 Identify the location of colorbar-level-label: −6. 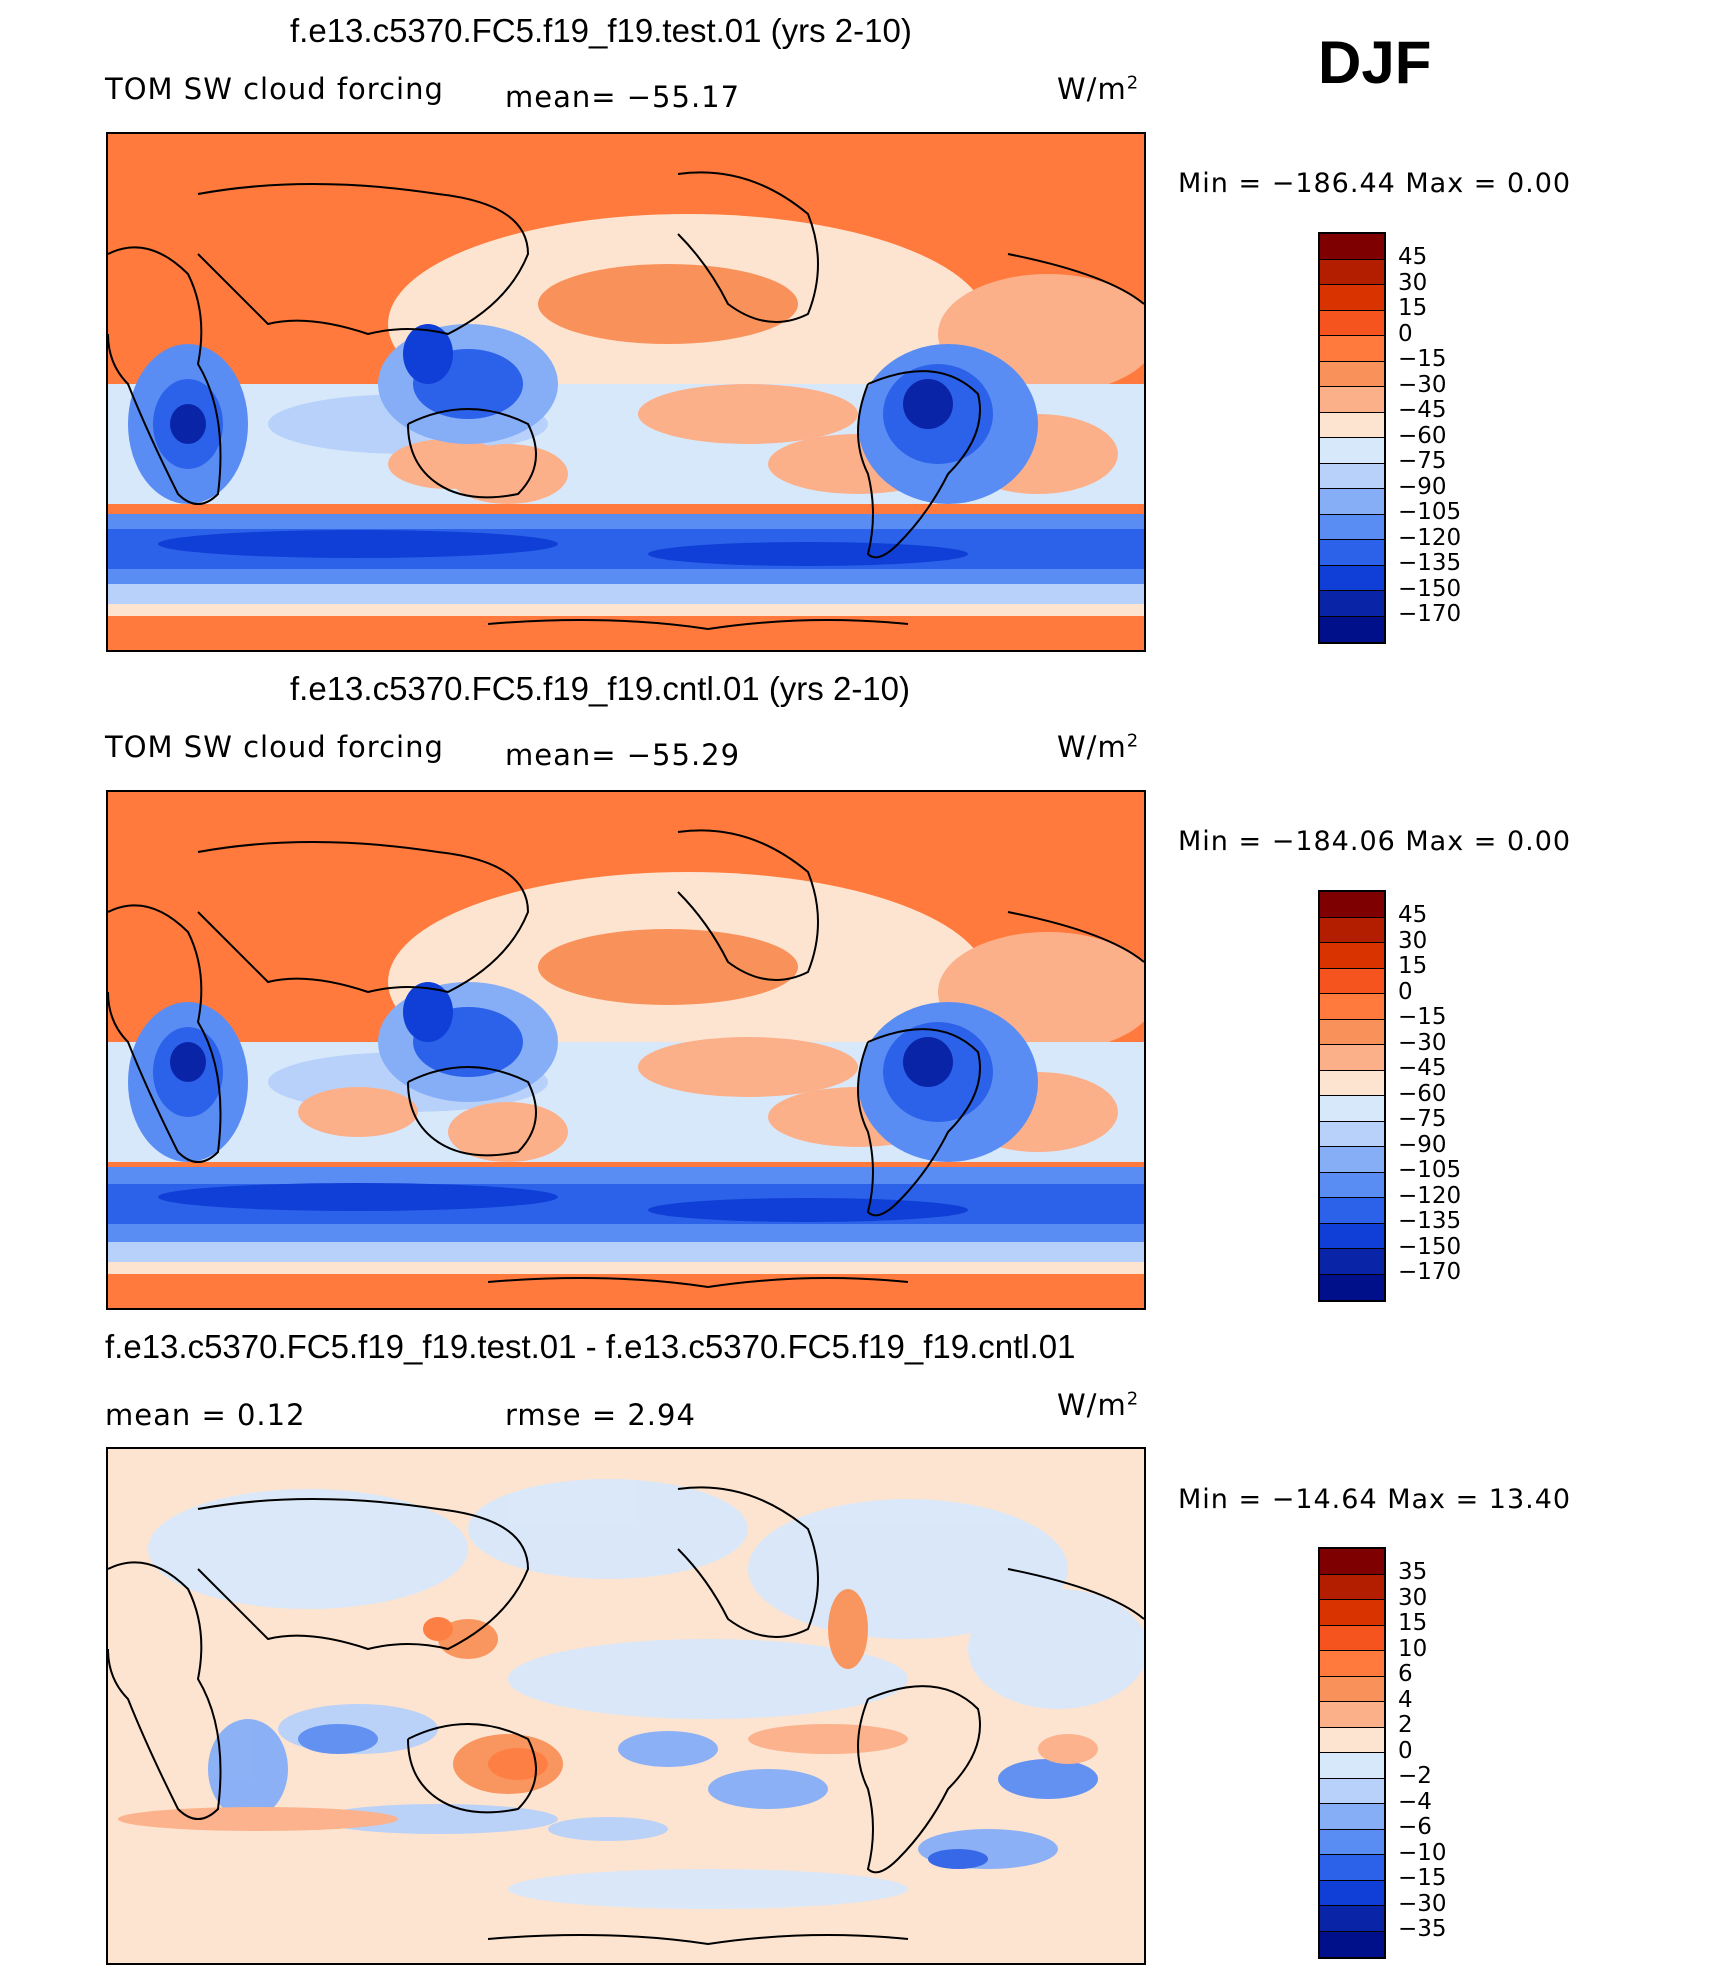
(1415, 1827).